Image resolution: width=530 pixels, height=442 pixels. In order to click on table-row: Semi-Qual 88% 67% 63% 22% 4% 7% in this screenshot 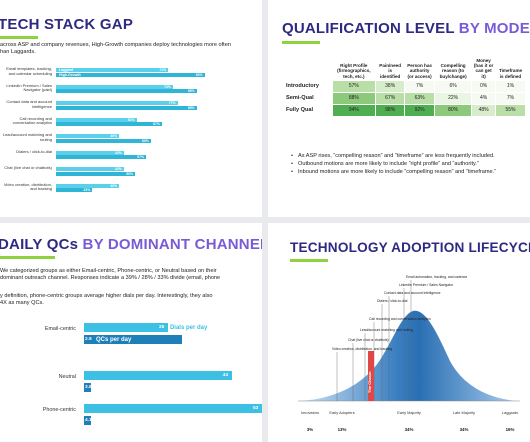, I will do `click(406, 98)`.